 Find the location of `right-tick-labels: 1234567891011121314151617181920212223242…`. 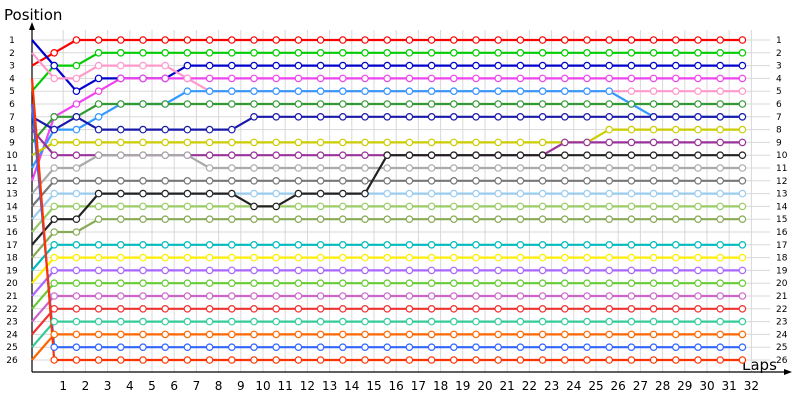

right-tick-labels: 1234567891011121314151617181920212223242… is located at coordinates (782, 201).